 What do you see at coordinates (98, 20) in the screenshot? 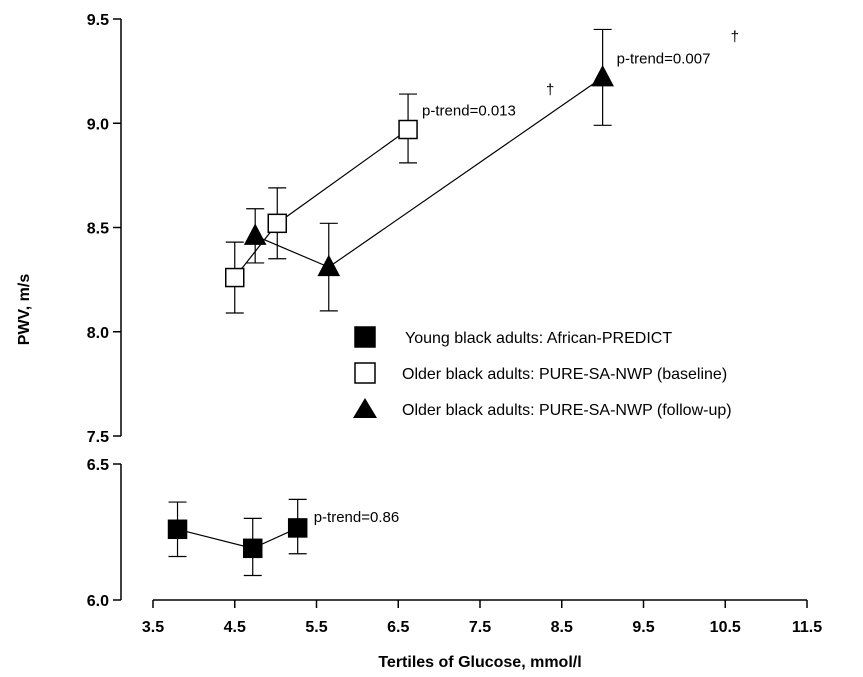
I see `y-tick-label: 9.5` at bounding box center [98, 20].